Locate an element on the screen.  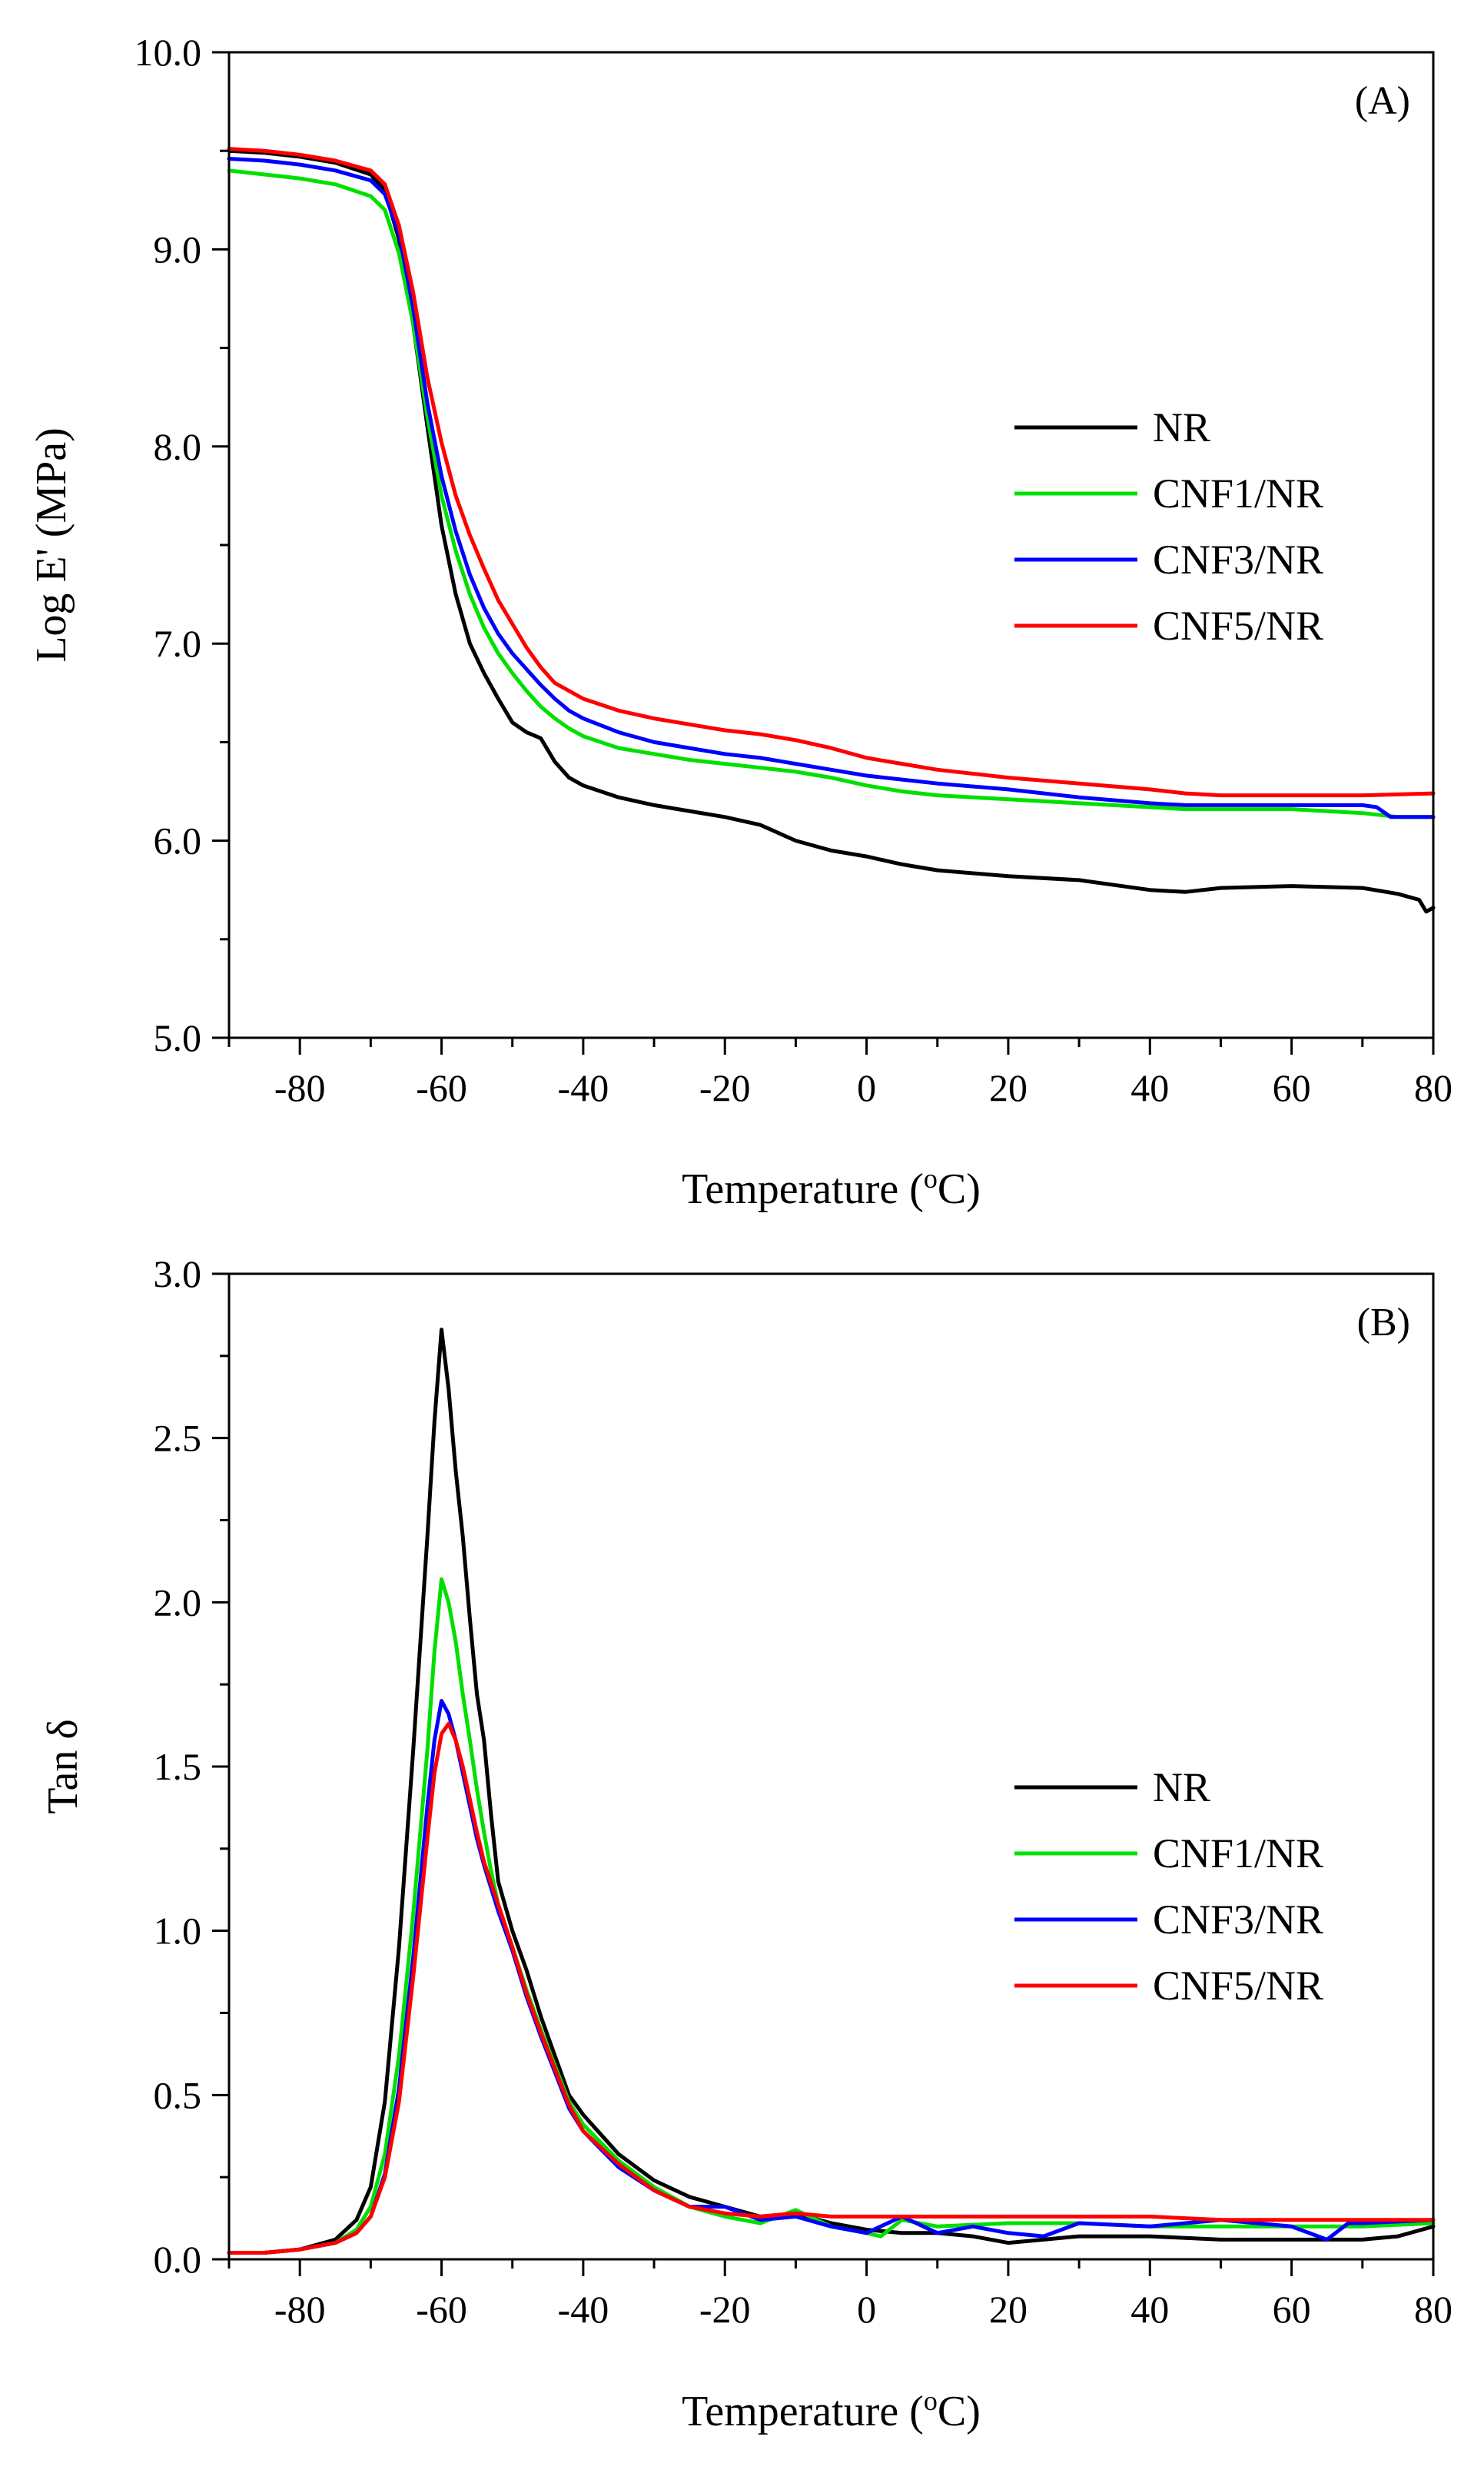
y-tick-label: 7.0 is located at coordinates (178, 643).